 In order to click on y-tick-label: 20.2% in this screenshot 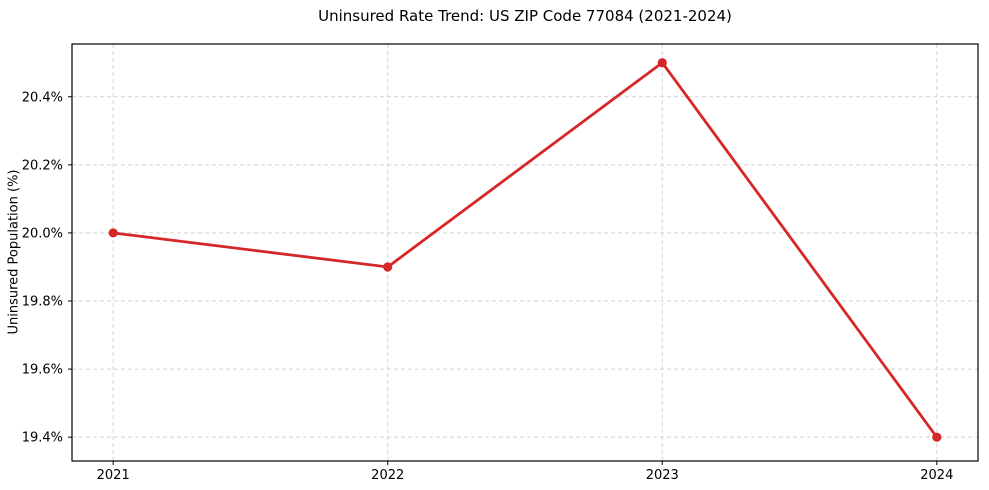, I will do `click(42, 165)`.